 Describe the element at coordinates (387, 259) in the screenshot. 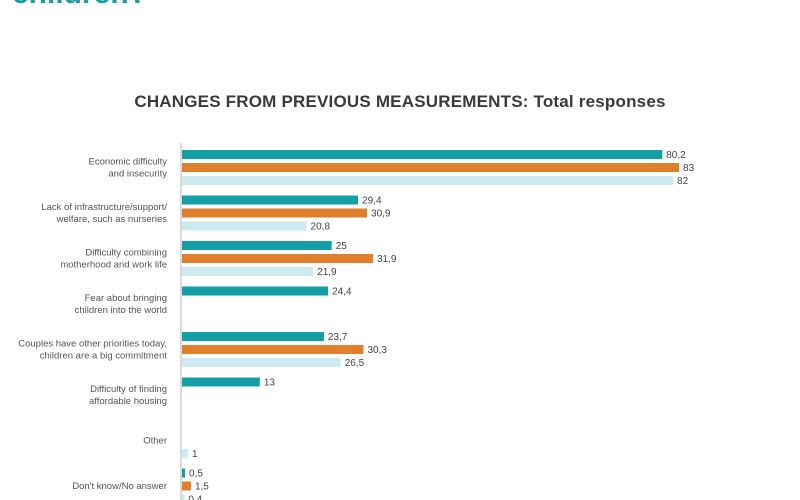

I see `data-label: 31,9` at that location.